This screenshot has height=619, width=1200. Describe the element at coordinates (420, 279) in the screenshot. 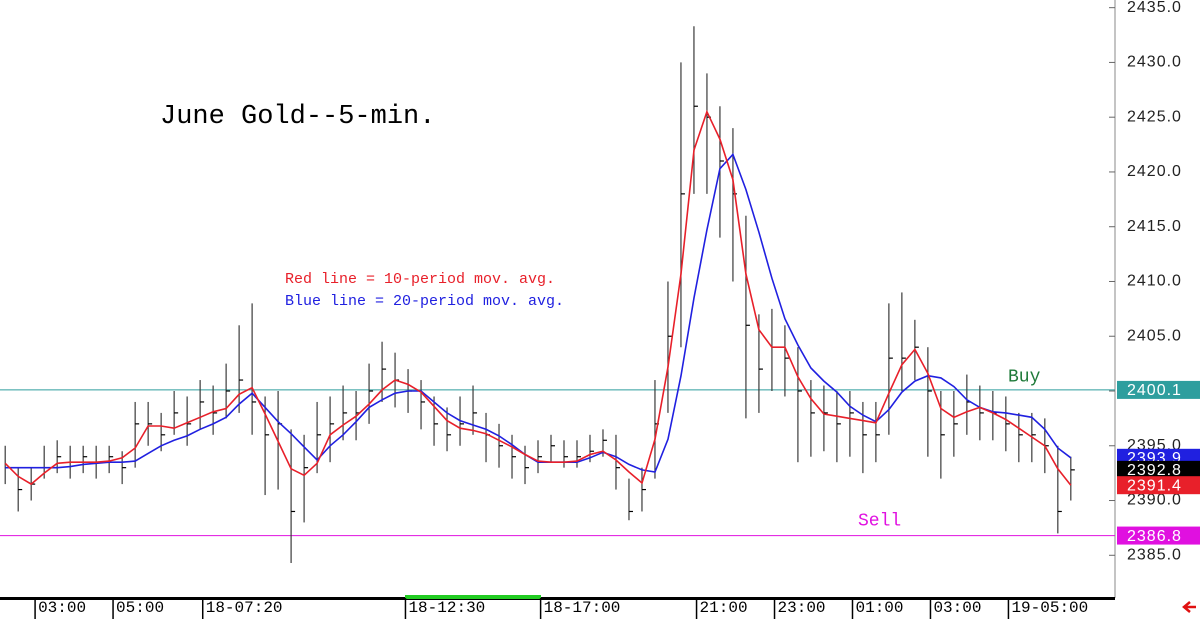

I see `annotation: Red line = 10-period mov. avg.` at that location.